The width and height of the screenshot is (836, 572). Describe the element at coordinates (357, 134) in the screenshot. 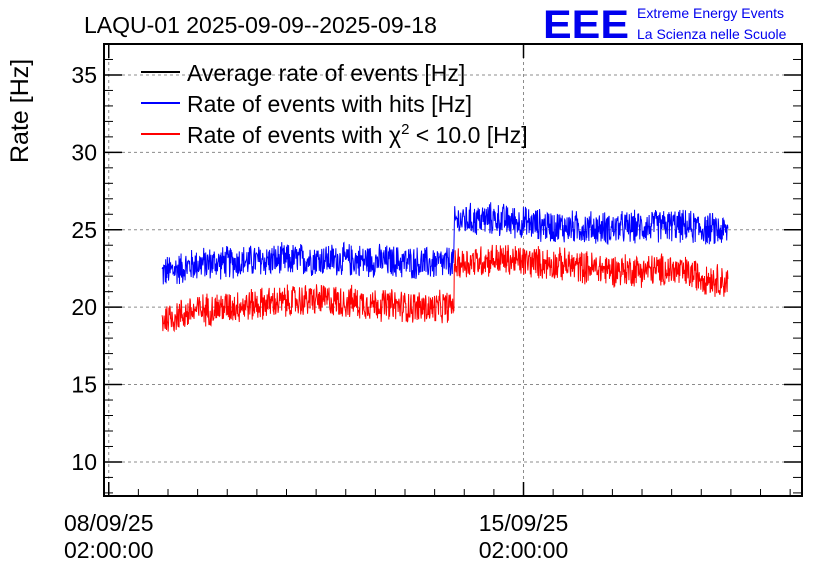

I see `legend-label-chi2: Rate of events with χ2 < 10.0 [Hz]` at that location.